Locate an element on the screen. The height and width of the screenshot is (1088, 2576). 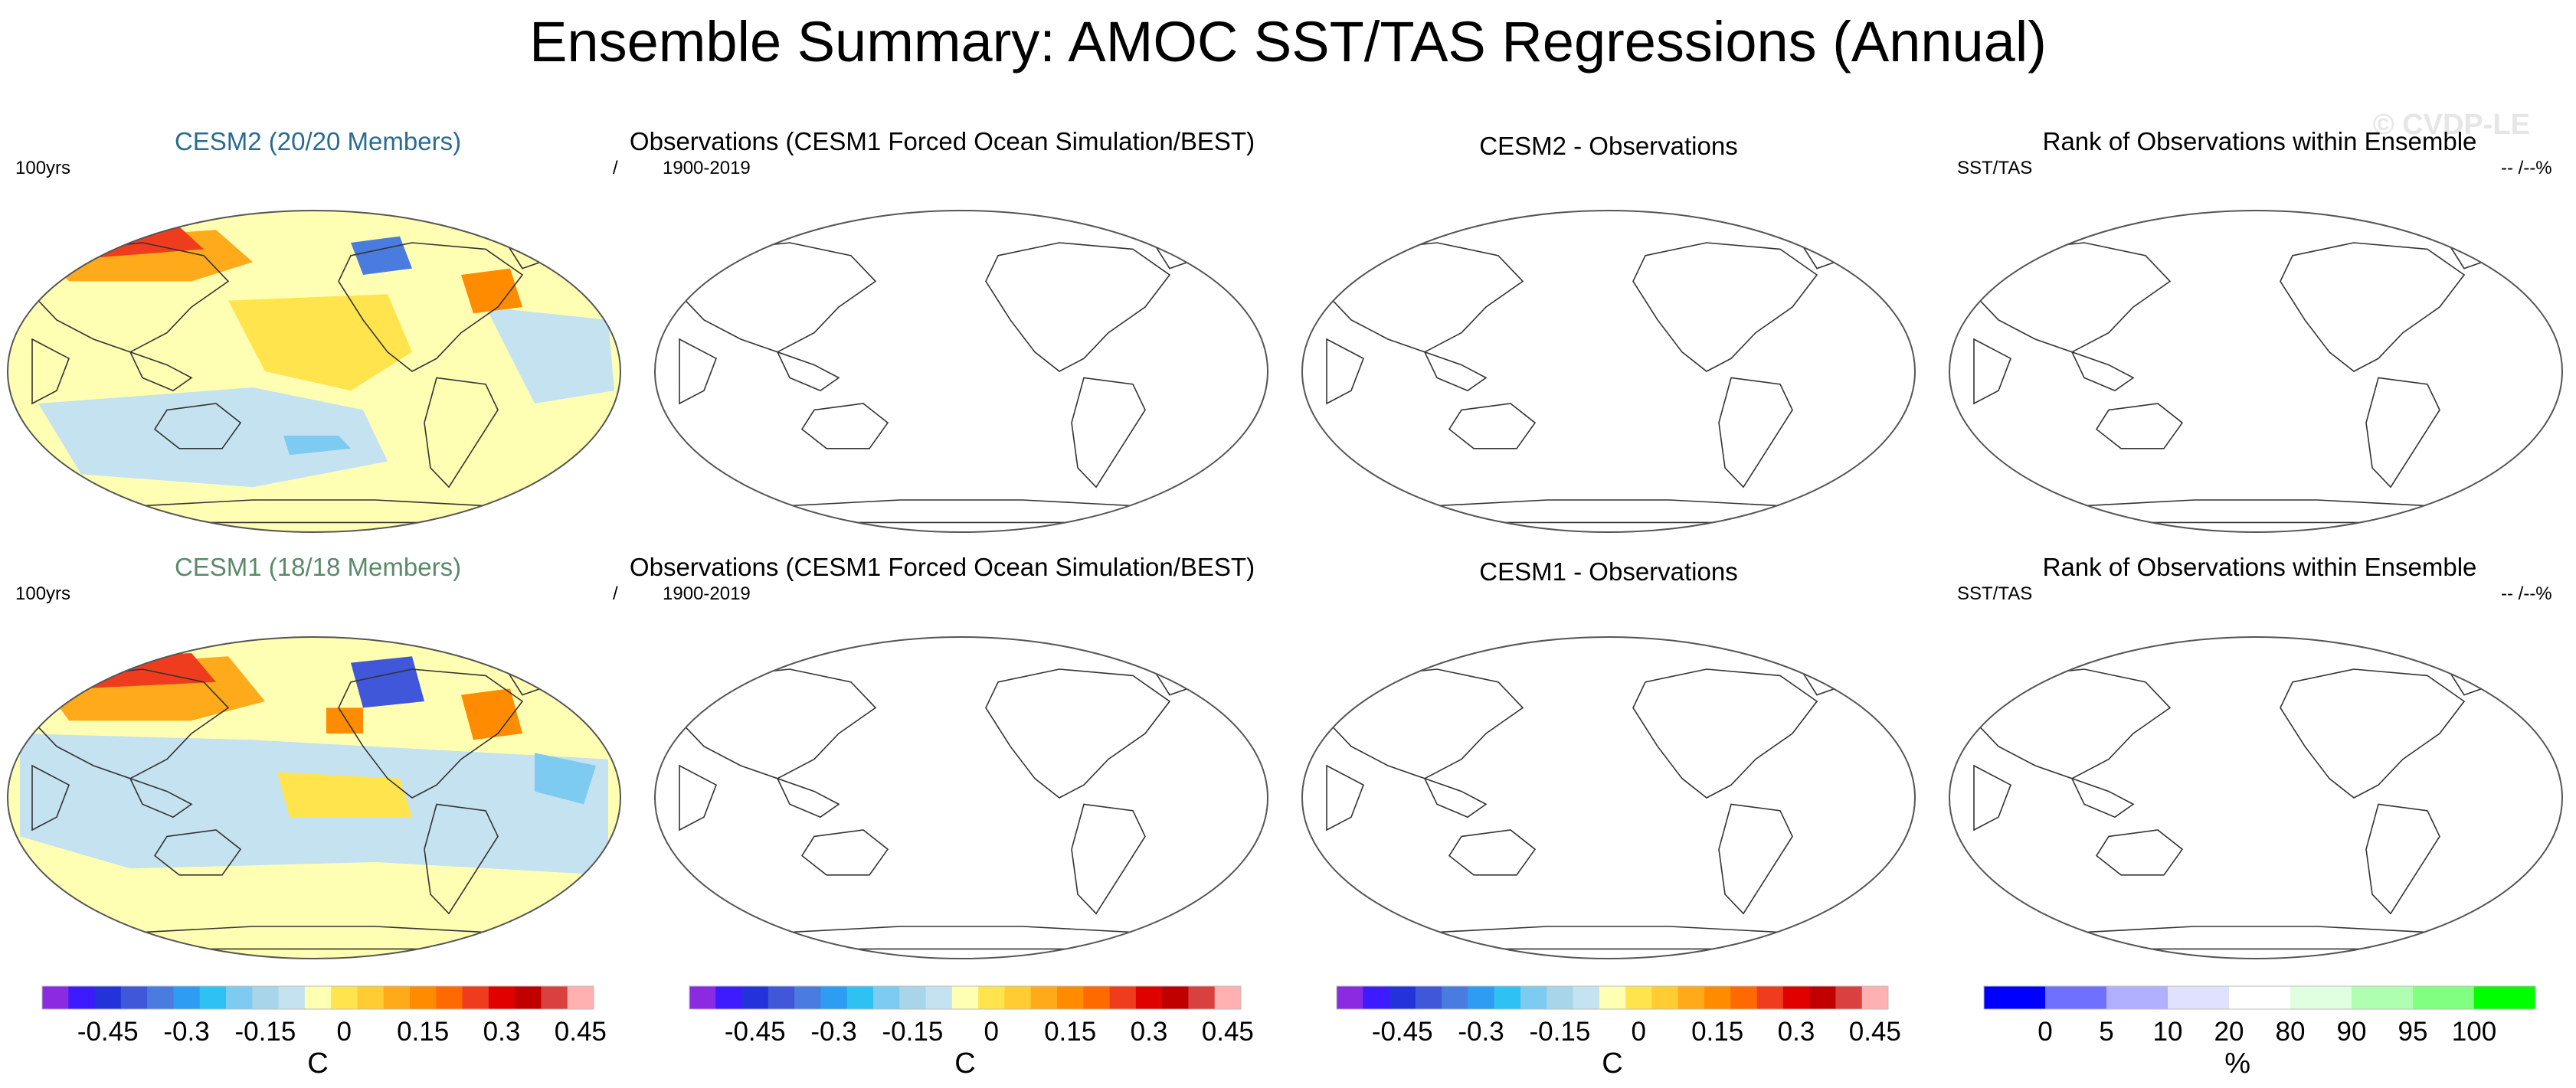
colorbar-tick-label: -0.45 is located at coordinates (1402, 1032).